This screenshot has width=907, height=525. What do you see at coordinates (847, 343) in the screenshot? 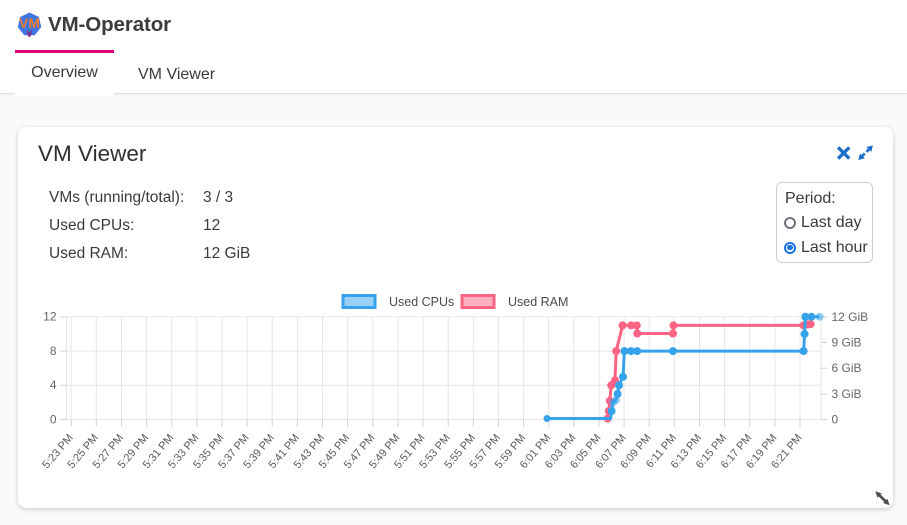
I see `svg-text: 9 GiB` at bounding box center [847, 343].